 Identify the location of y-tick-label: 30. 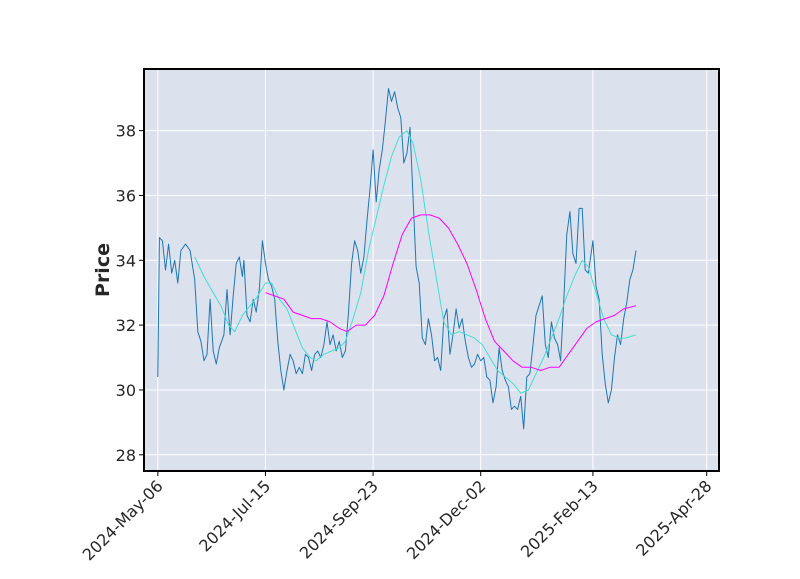
(126, 390).